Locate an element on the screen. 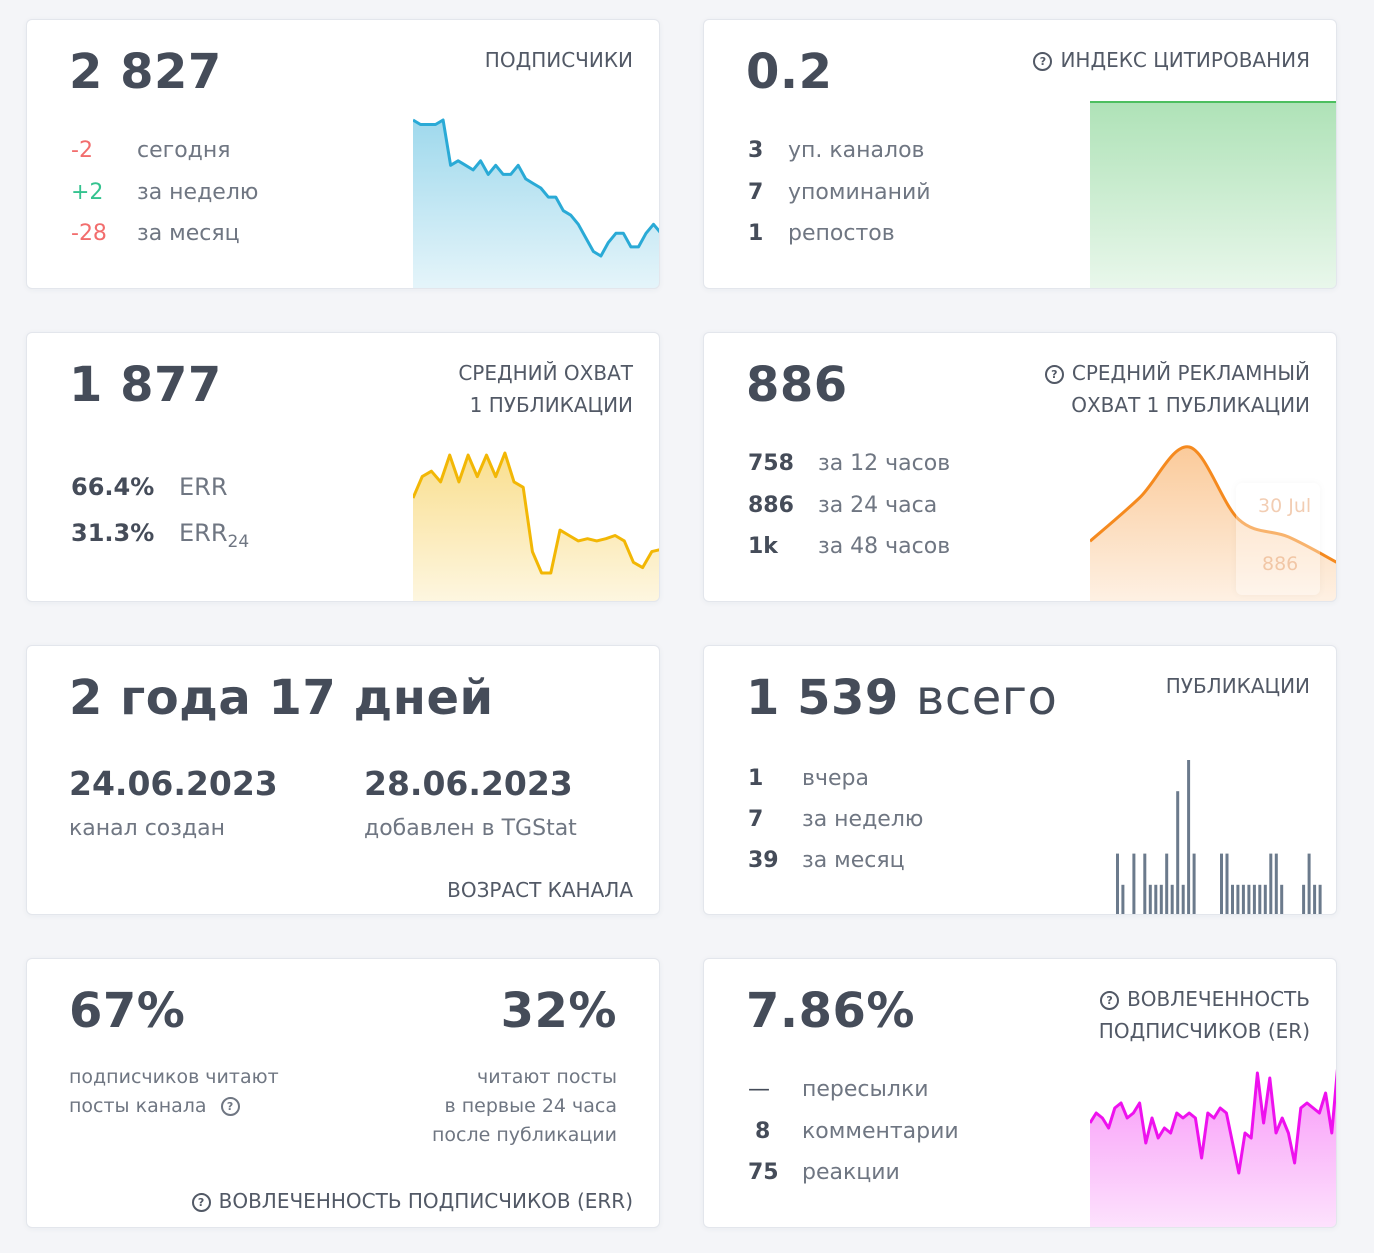 This screenshot has width=1374, height=1253. stat-value: 1k is located at coordinates (763, 546).